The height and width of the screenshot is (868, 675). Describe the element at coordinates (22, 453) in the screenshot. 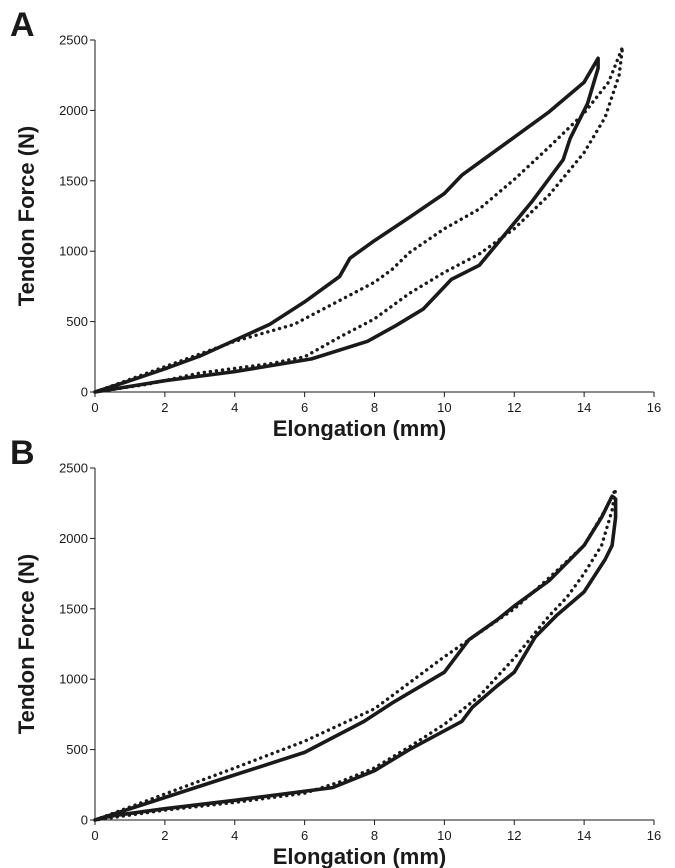

I see `panel-letter: B` at that location.